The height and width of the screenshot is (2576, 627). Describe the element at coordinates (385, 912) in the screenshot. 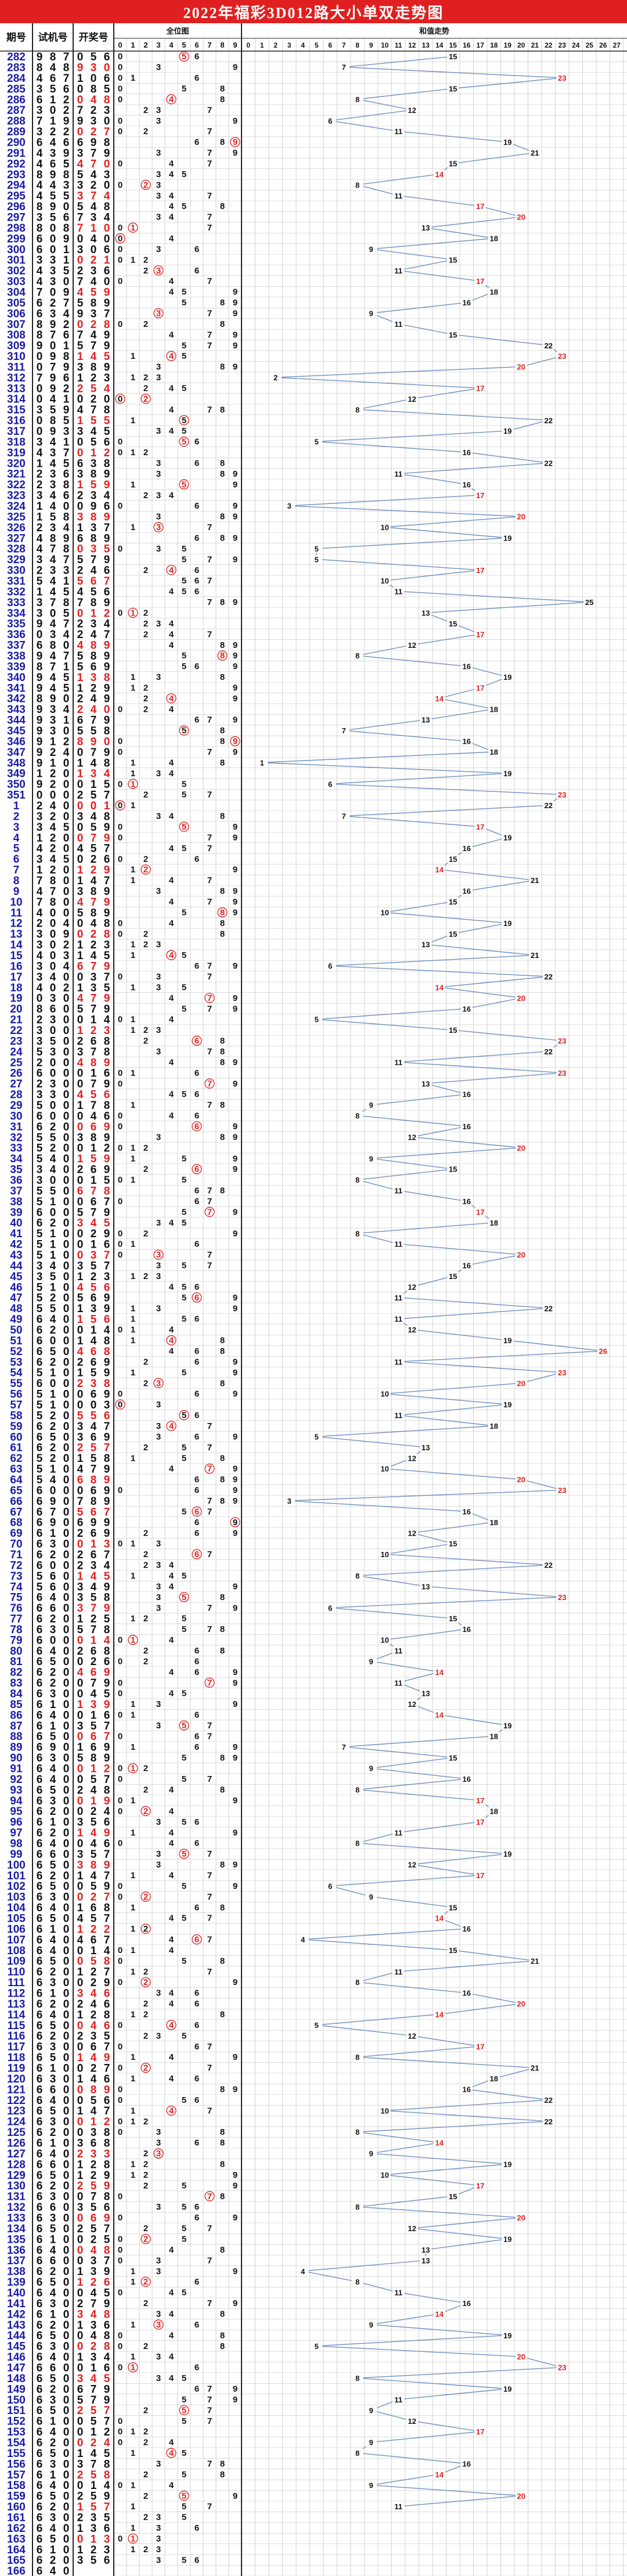

I see `sum-point: 10` at that location.